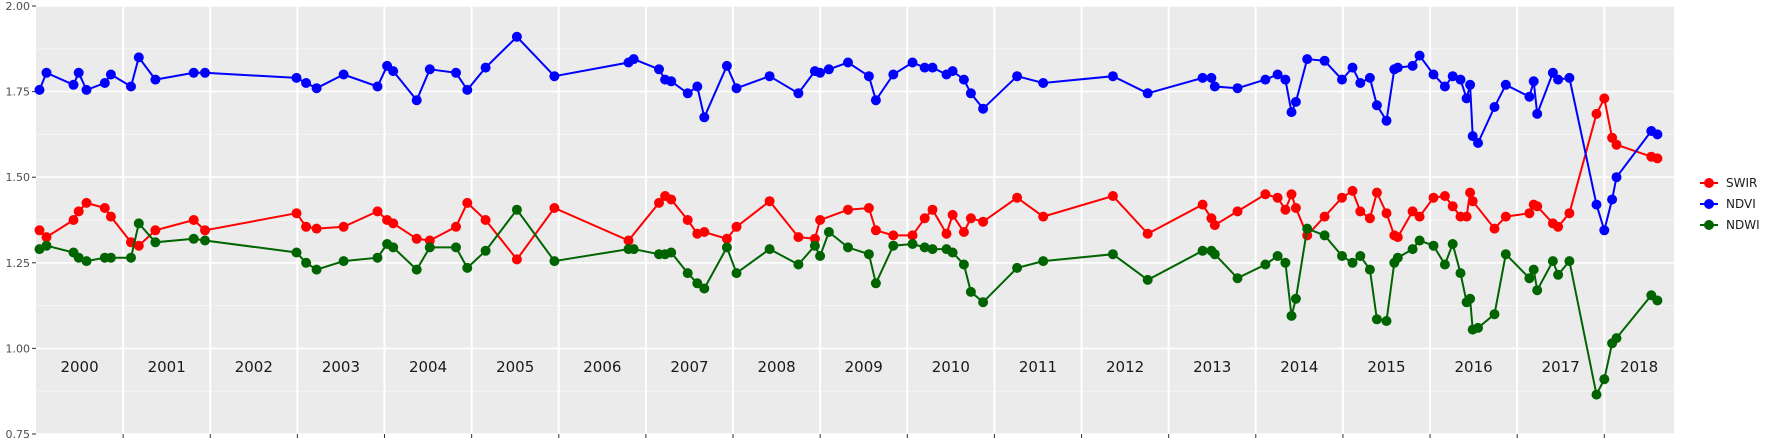  Describe the element at coordinates (1474, 367) in the screenshot. I see `year-label: 2016` at that location.